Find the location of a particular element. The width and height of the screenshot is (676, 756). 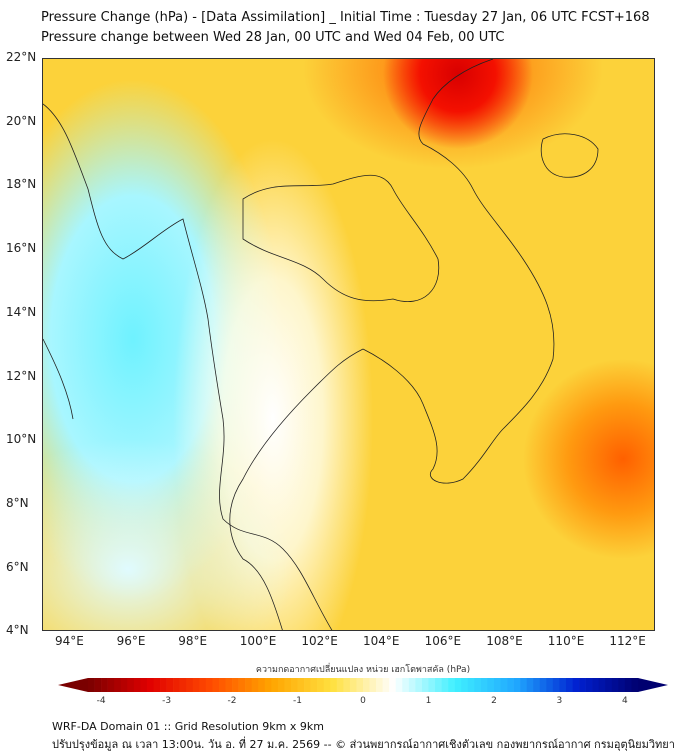

lat-tick-label: 14°N is located at coordinates (21, 311).